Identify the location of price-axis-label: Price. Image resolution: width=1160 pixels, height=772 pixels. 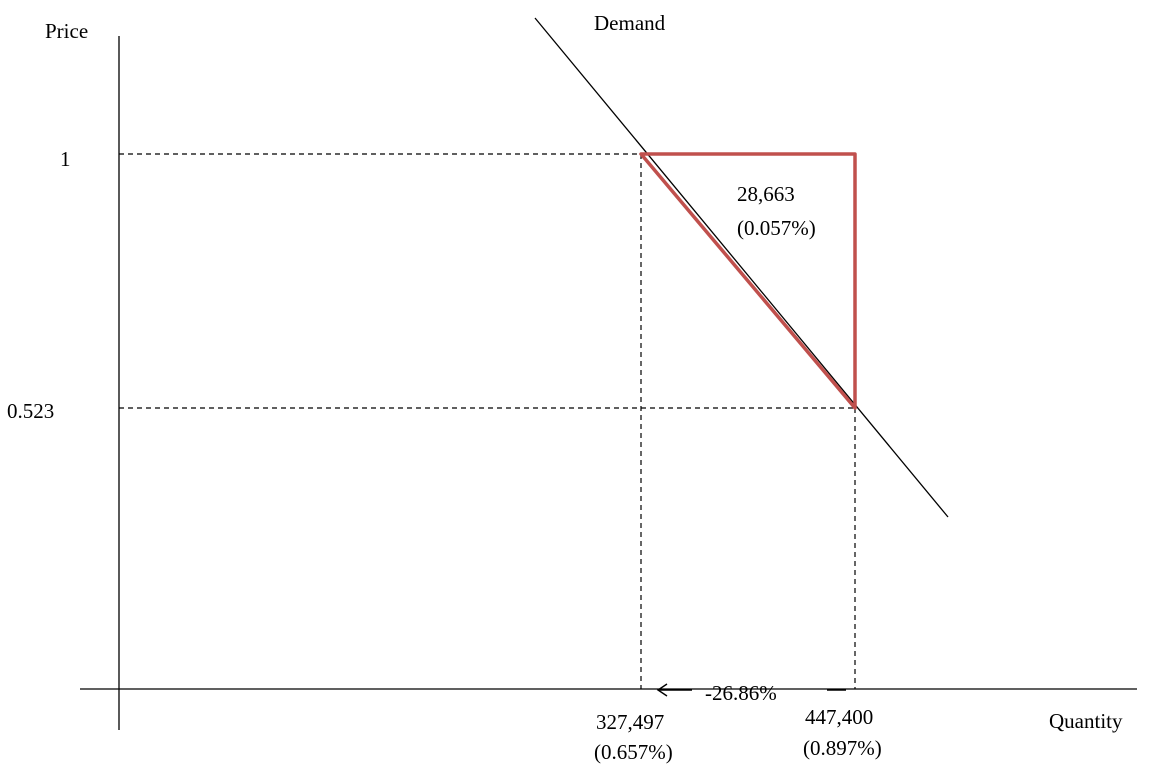
(66, 31).